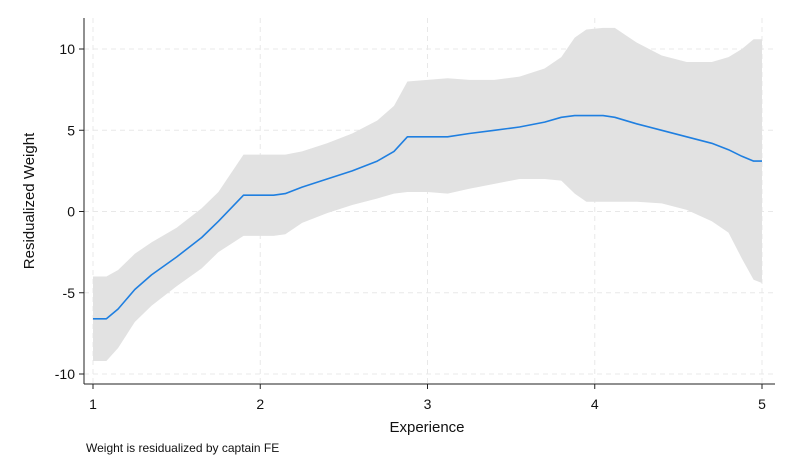 This screenshot has width=790, height=474. What do you see at coordinates (65, 374) in the screenshot?
I see `y-tick-label: -10` at bounding box center [65, 374].